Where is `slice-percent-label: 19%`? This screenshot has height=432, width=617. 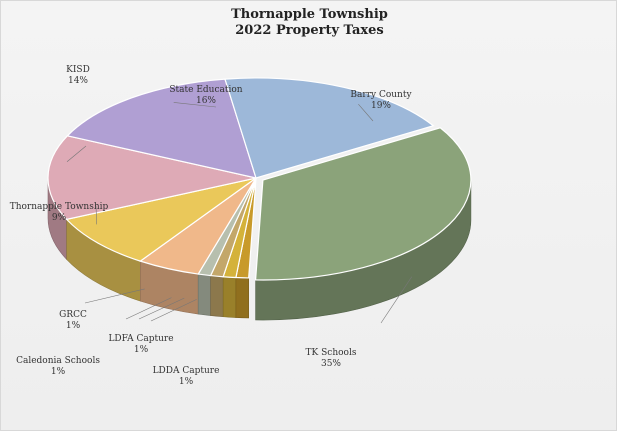 slice-percent-label: 19% is located at coordinates (381, 106).